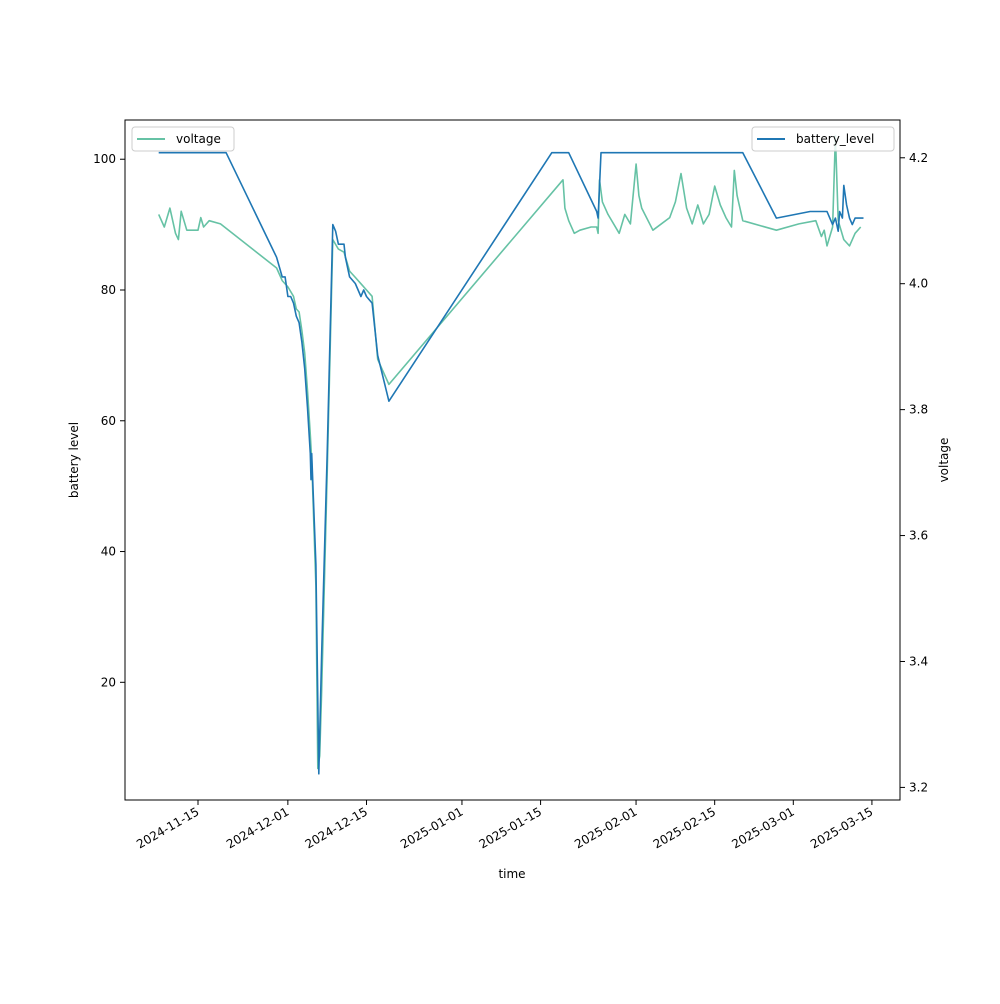 This screenshot has width=1000, height=1004. I want to click on left-y-tick-label: 40, so click(108, 552).